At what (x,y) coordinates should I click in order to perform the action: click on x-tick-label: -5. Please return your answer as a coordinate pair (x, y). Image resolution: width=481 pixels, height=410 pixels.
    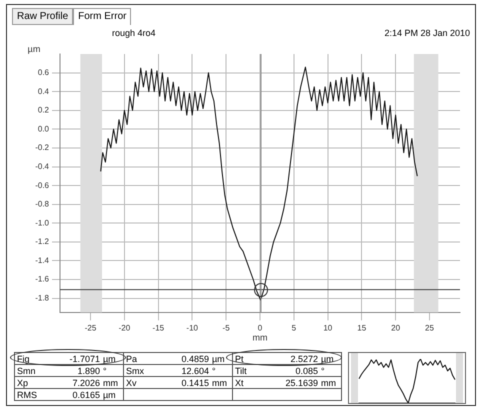
    Looking at the image, I should click on (226, 327).